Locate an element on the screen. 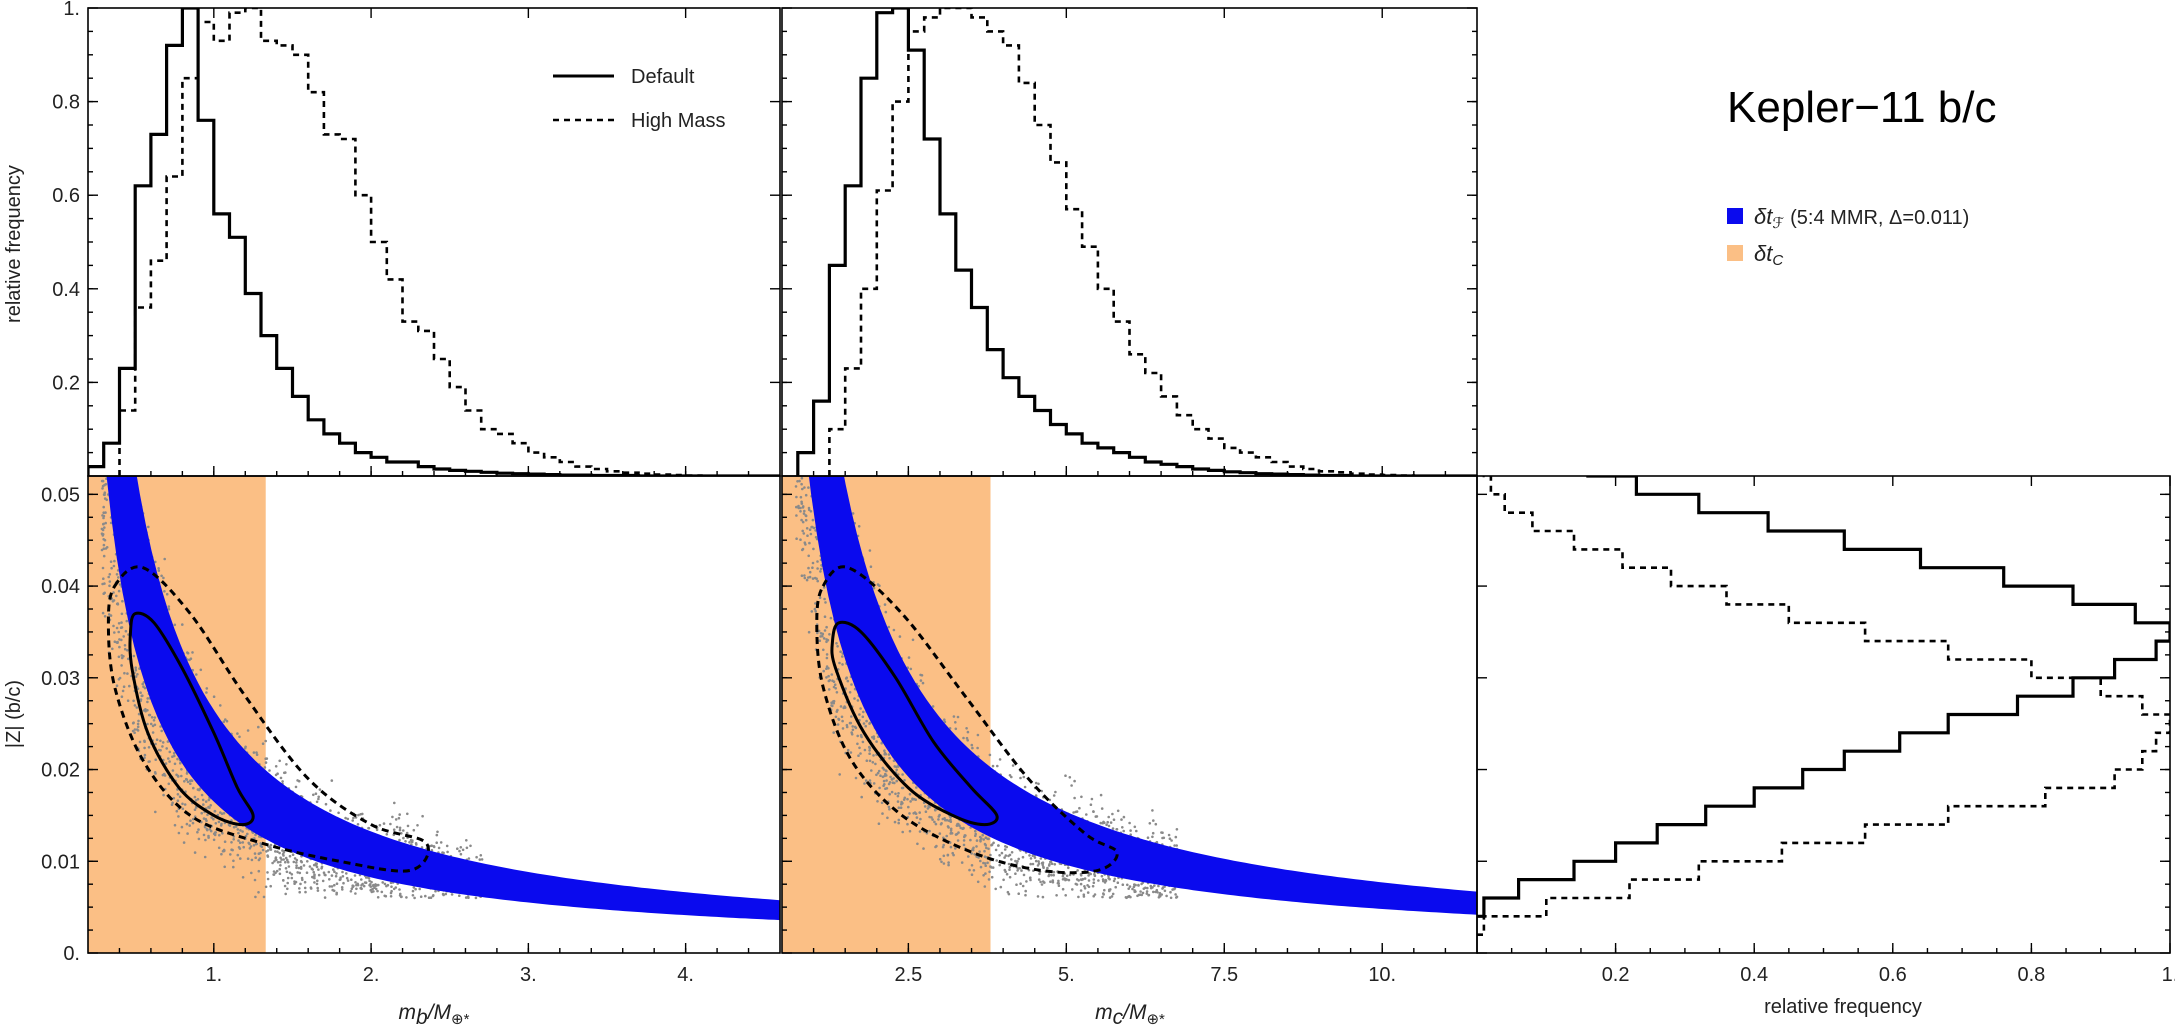 The height and width of the screenshot is (1029, 2175). ytick-label-relfreq-2: 0.6 is located at coordinates (66, 196).